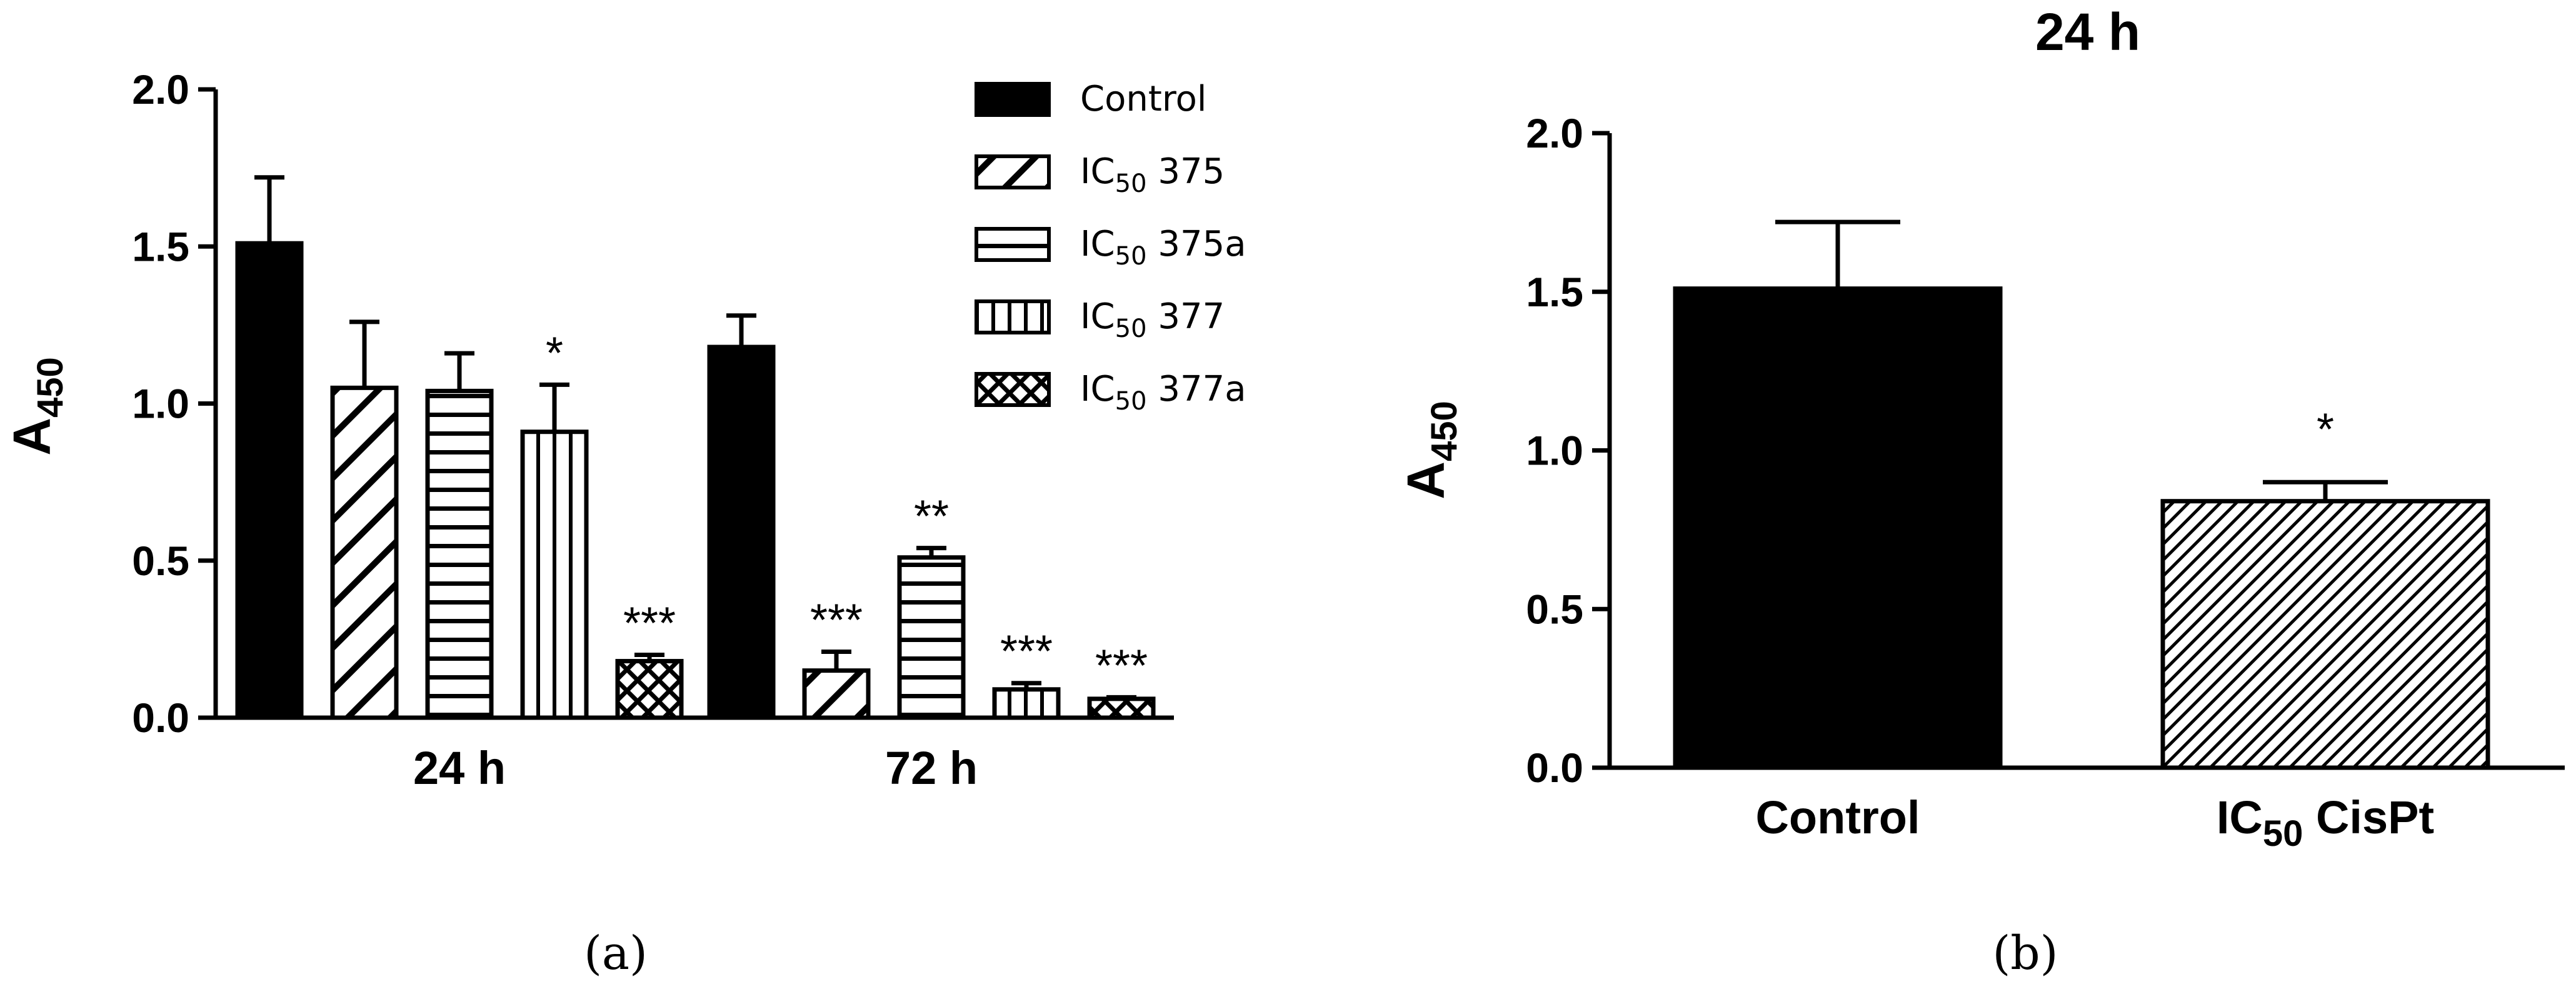 The image size is (2576, 984). I want to click on b-x-category-label-pre: Control, so click(1837, 817).